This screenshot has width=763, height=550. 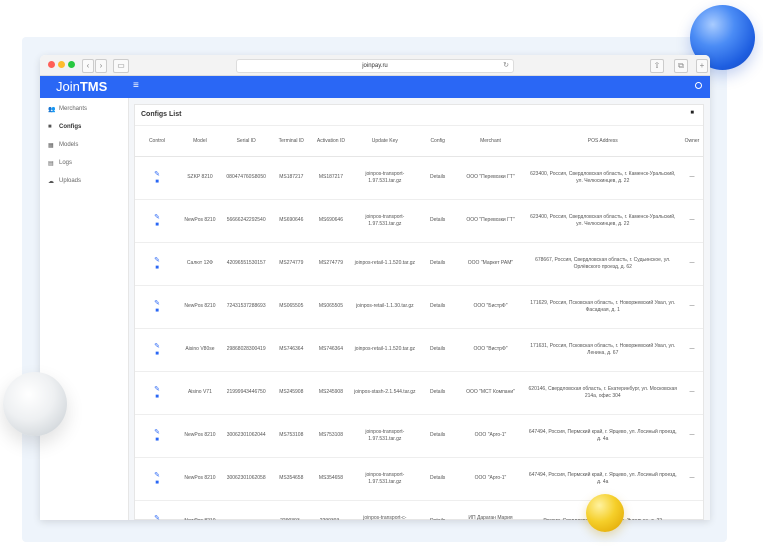 I want to click on sidebar-toggle-icon: ▭, so click(x=121, y=66).